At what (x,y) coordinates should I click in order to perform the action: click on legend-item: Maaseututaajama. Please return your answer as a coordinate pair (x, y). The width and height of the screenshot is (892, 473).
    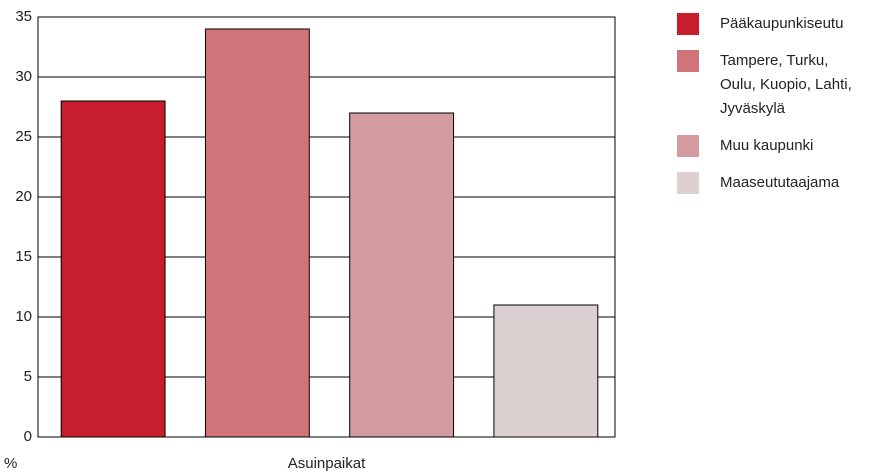
    Looking at the image, I should click on (771, 183).